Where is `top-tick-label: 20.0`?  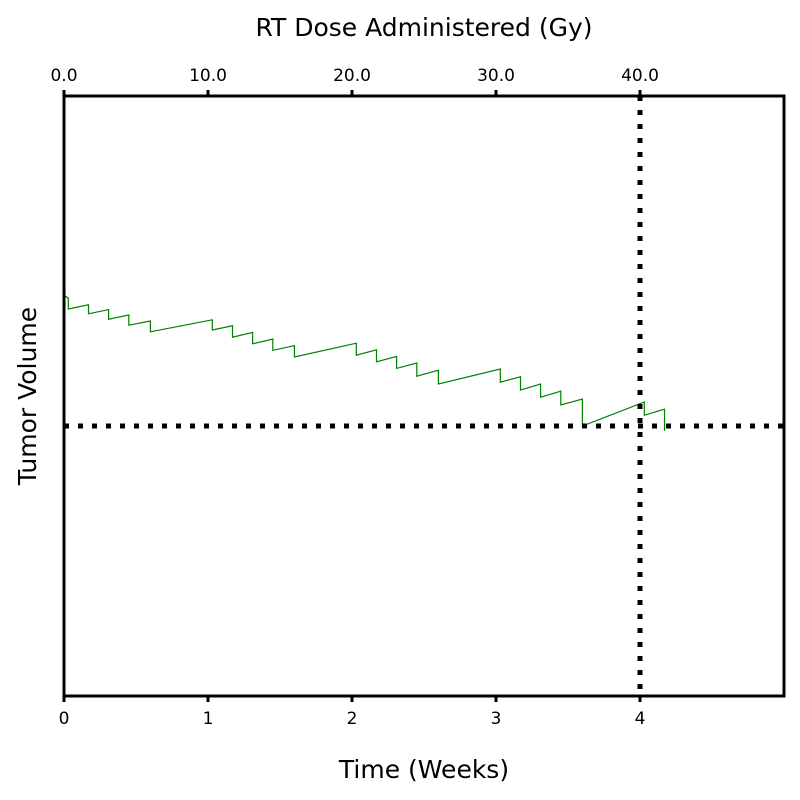
top-tick-label: 20.0 is located at coordinates (352, 76).